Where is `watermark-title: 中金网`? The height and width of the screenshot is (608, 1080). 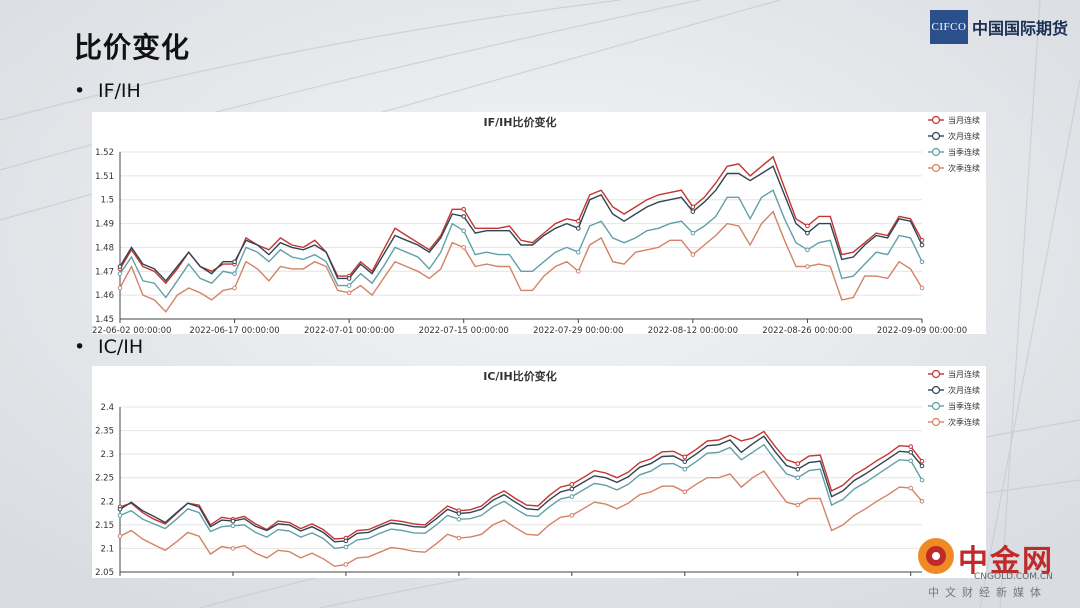
watermark-title: 中金网 is located at coordinates (1006, 561).